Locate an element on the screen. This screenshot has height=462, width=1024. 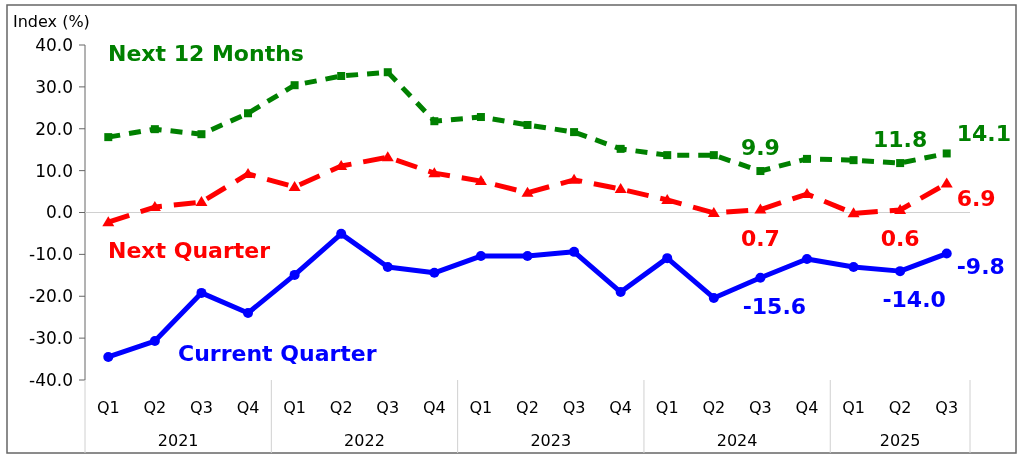
y-tick-label: -30.0 is located at coordinates (51, 338).